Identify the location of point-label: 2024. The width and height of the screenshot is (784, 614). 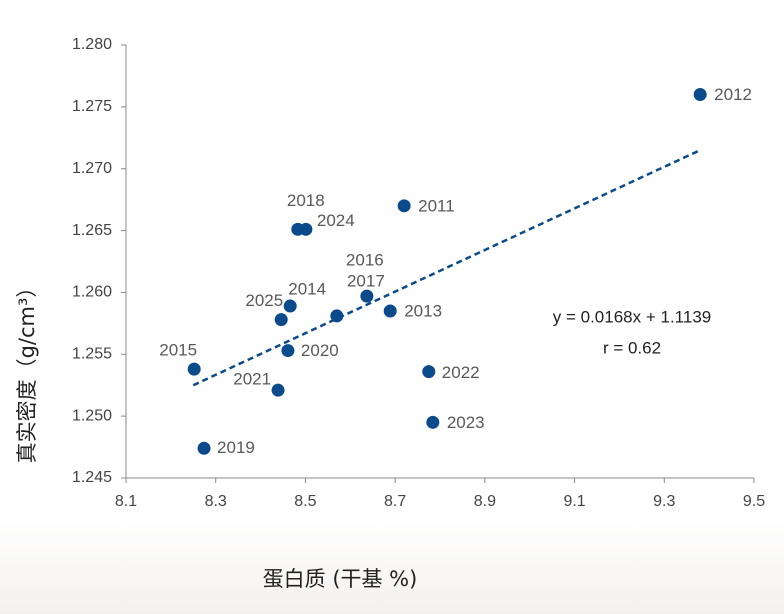
(336, 220).